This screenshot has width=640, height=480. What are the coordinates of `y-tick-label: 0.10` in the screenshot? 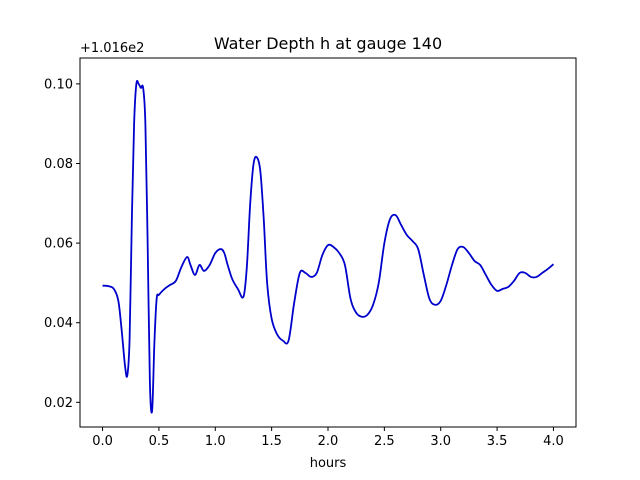 It's located at (58, 84).